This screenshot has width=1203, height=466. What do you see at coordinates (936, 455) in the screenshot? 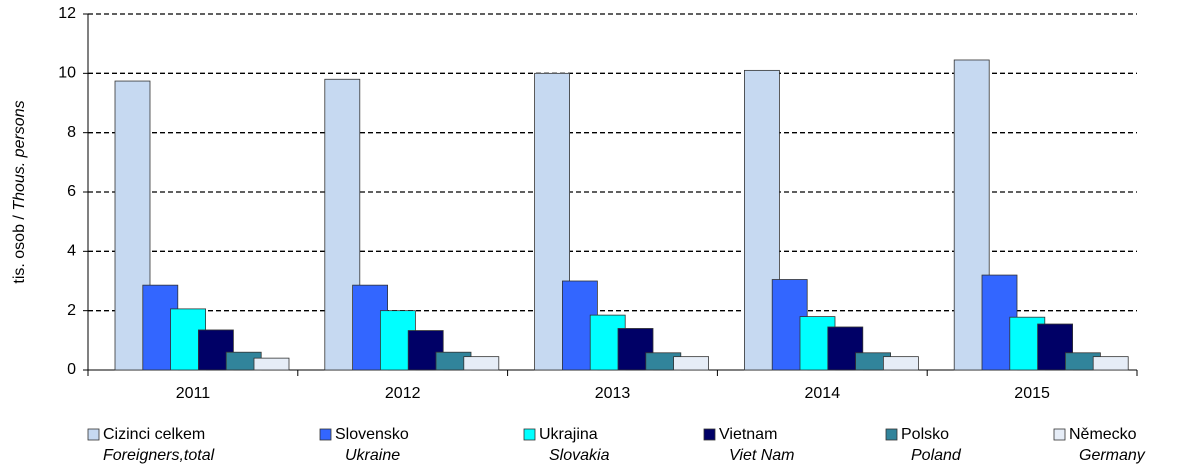
I see `legend-label-en: Poland` at bounding box center [936, 455].